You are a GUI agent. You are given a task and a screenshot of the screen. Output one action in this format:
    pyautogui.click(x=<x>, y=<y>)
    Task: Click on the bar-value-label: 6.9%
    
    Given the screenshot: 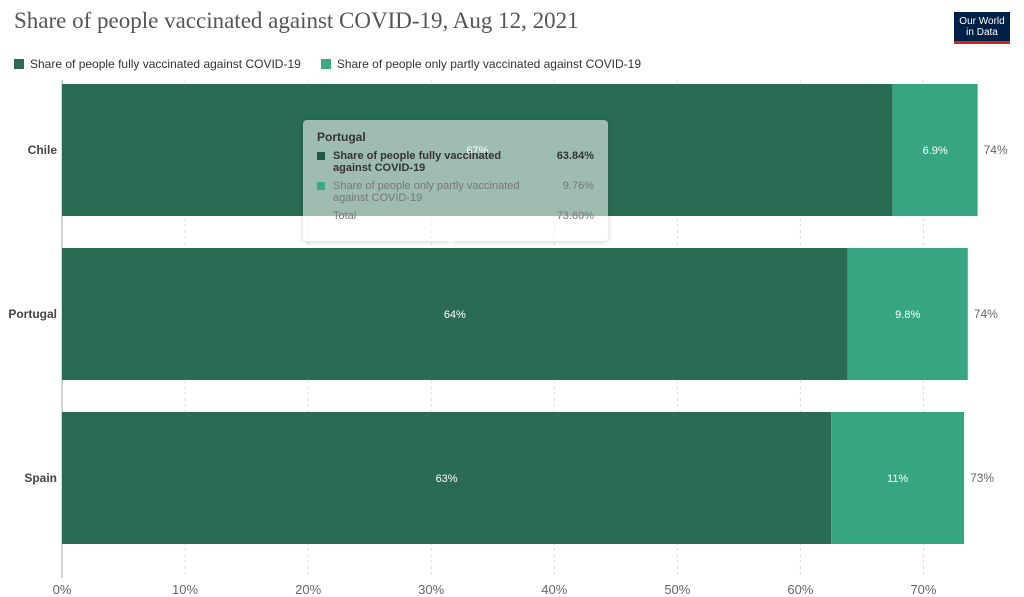 What is the action you would take?
    pyautogui.click(x=935, y=151)
    